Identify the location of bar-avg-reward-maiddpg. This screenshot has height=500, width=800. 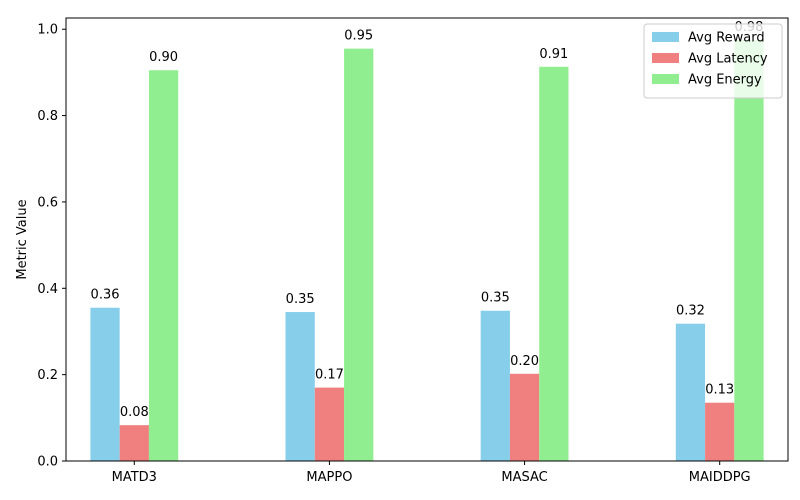
(690, 392).